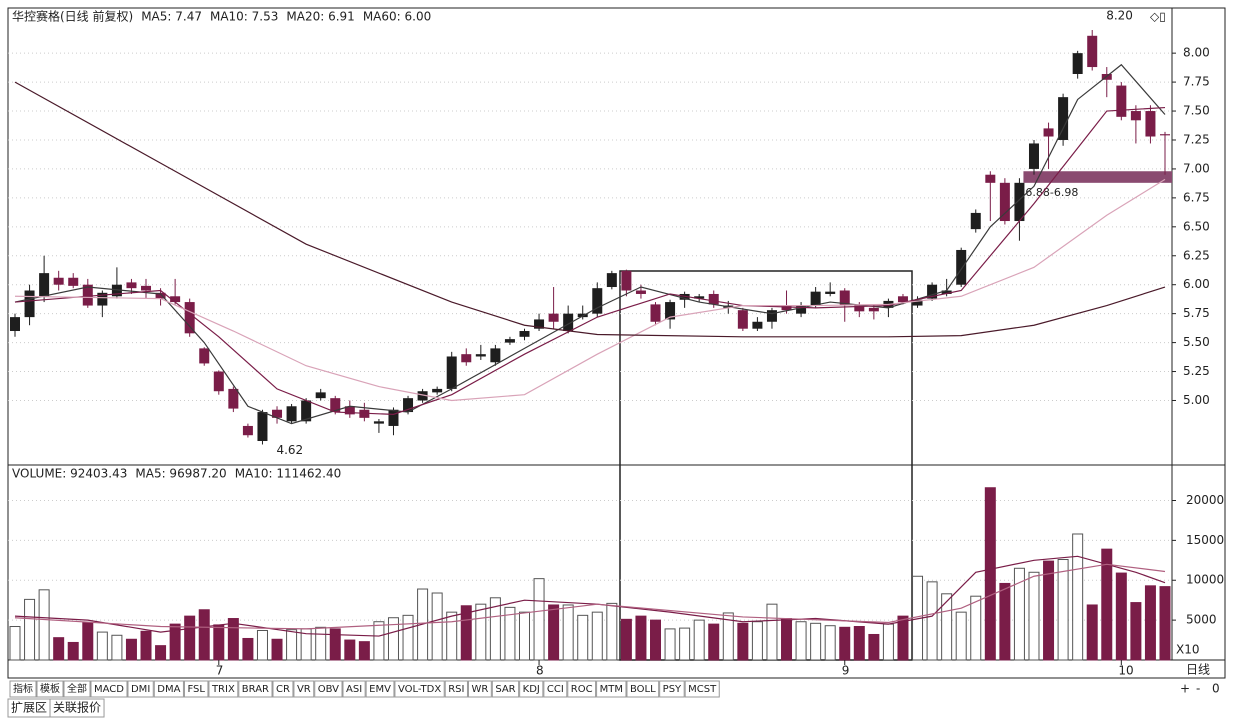  Describe the element at coordinates (456, 689) in the screenshot. I see `toolbar-button: RSI` at that location.